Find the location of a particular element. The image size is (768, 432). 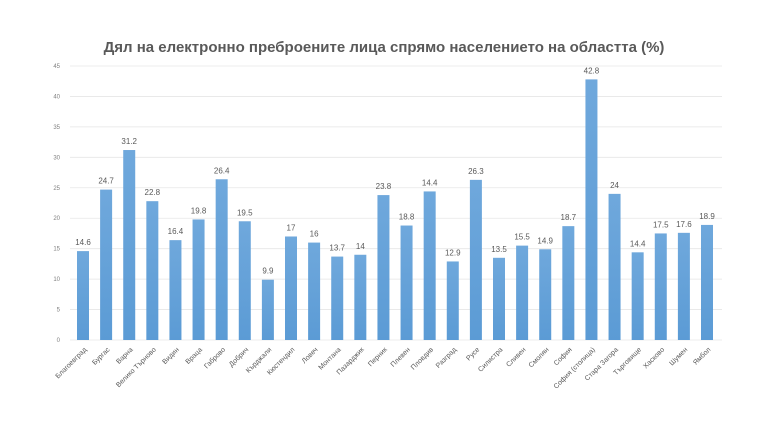

category-label: Хасково is located at coordinates (654, 358).